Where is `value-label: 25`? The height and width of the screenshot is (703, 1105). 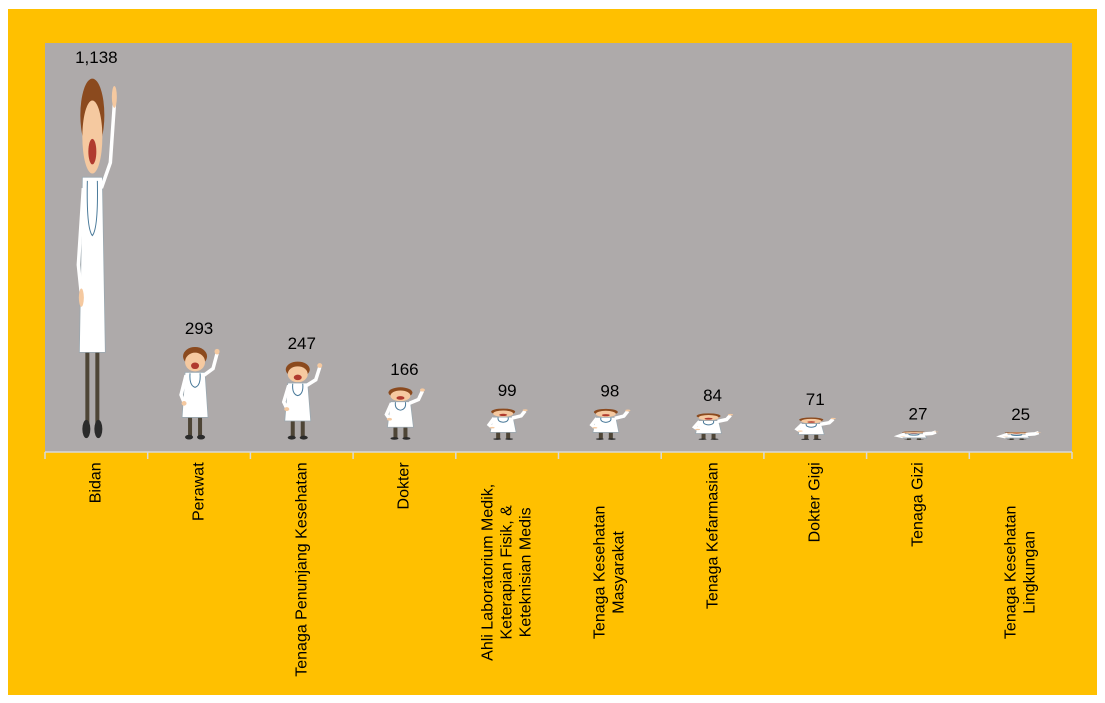 value-label: 25 is located at coordinates (1020, 414).